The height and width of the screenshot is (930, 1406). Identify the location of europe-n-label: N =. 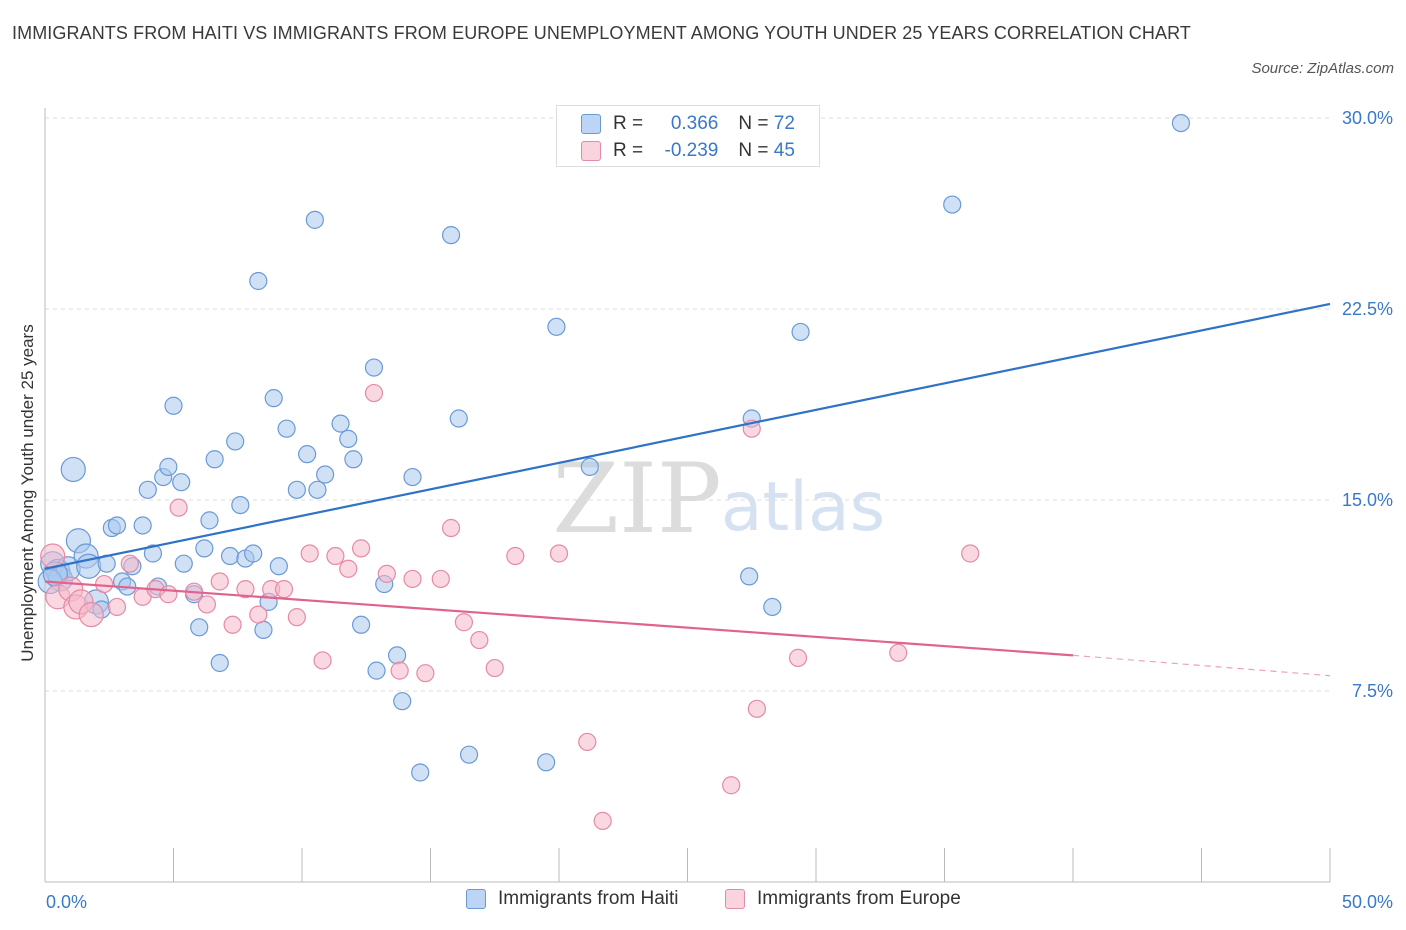
(756, 150).